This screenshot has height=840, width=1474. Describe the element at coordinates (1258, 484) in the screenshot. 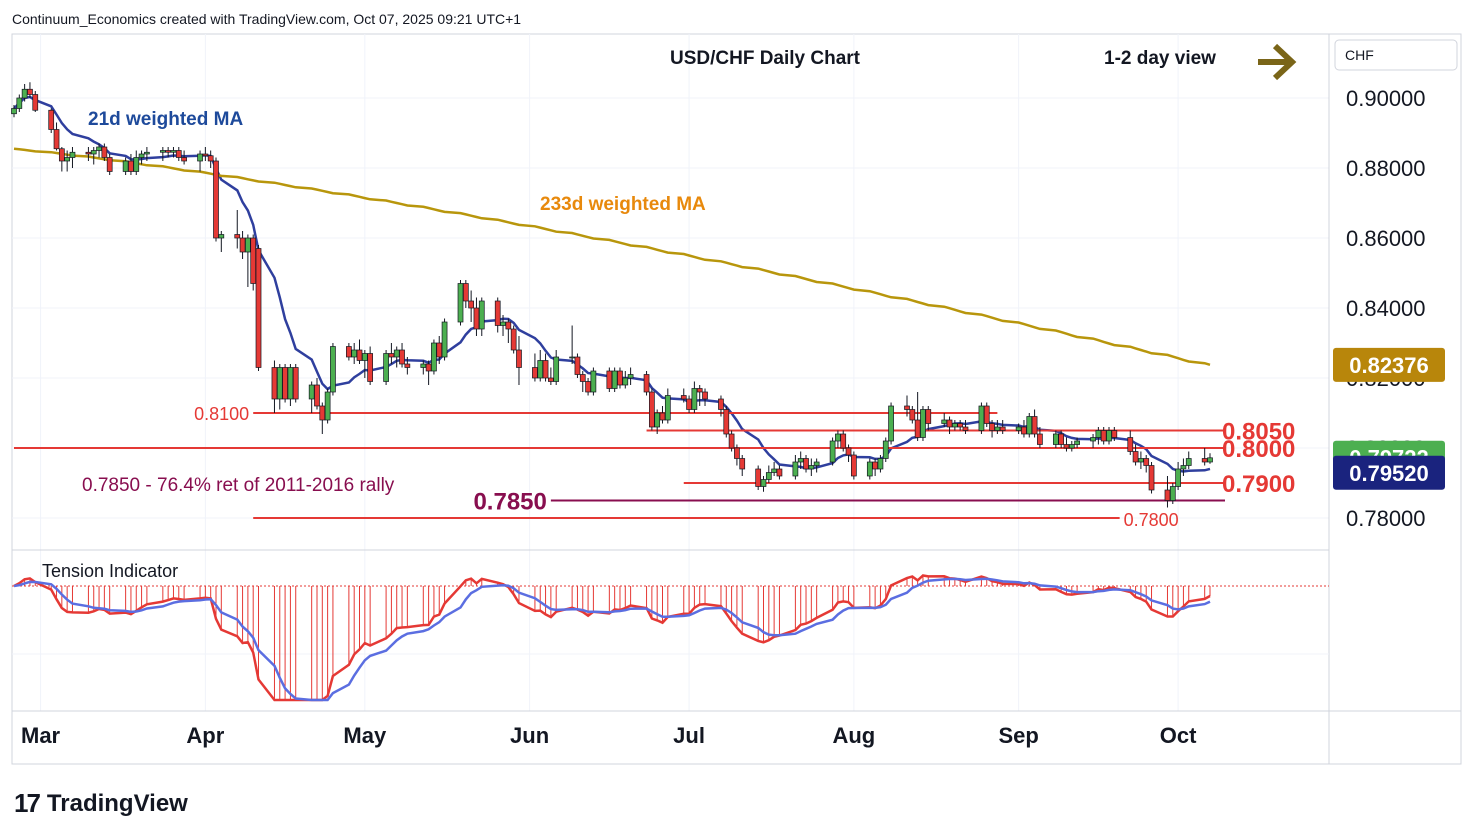

I see `level-label: 0.7900` at that location.